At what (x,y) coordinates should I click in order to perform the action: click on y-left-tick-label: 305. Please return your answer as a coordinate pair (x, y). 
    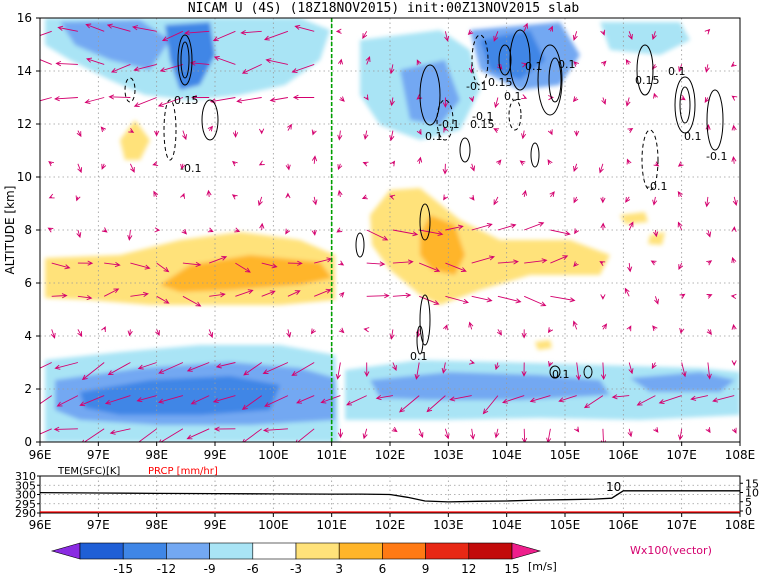
    Looking at the image, I should click on (25, 485).